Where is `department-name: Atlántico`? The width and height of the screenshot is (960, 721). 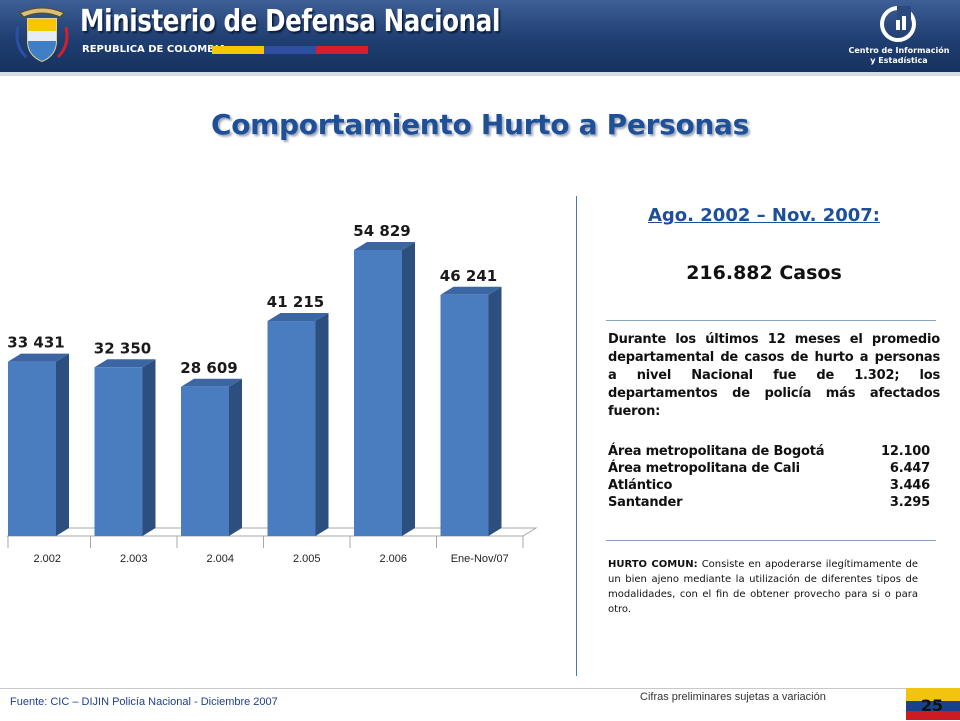
department-name: Atlántico is located at coordinates (640, 485).